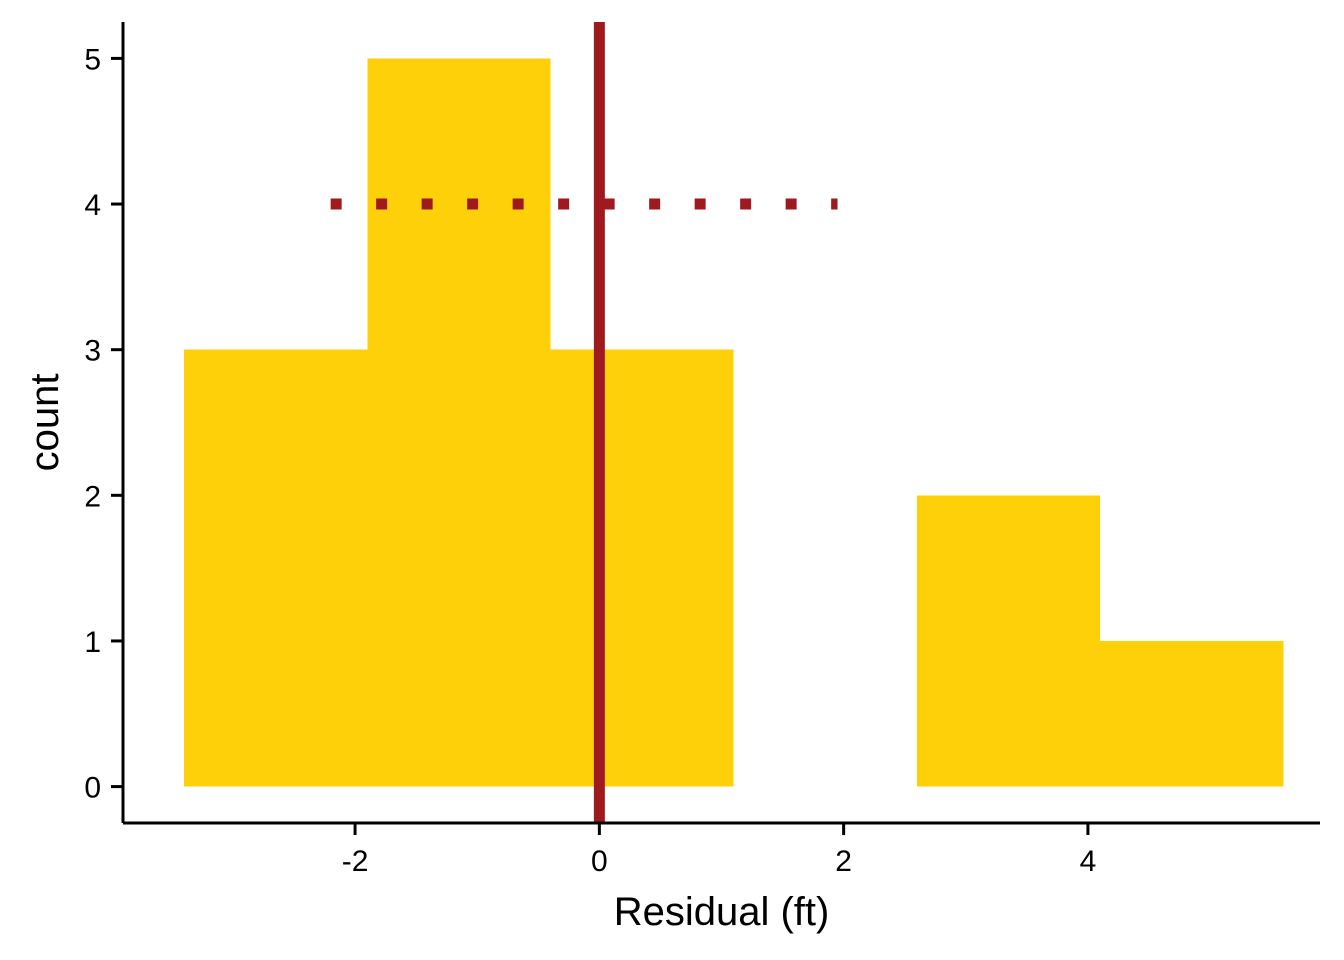  I want to click on y-tick-label: 3, so click(92, 351).